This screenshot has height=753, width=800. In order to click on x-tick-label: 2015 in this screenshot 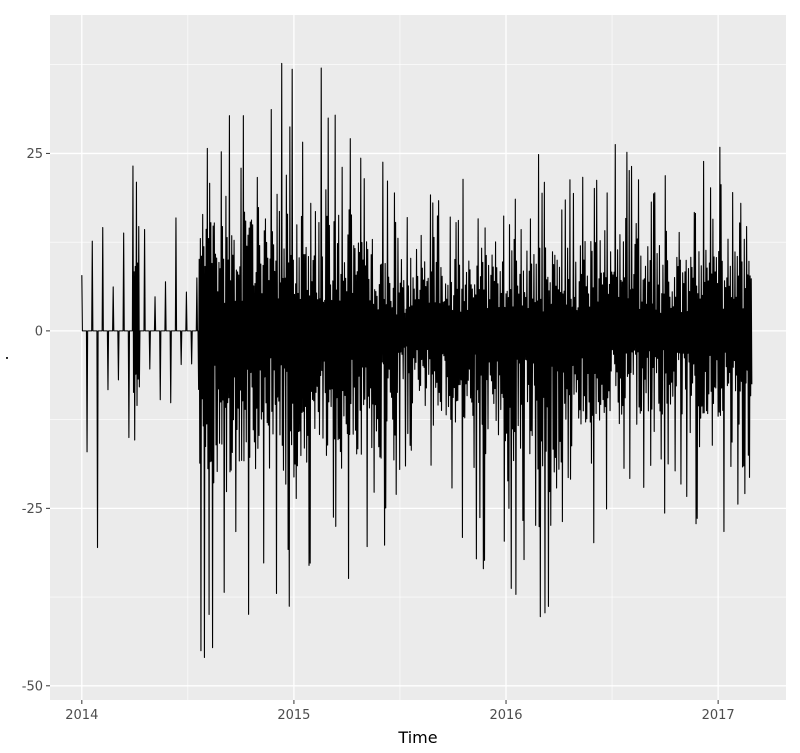, I will do `click(293, 715)`.